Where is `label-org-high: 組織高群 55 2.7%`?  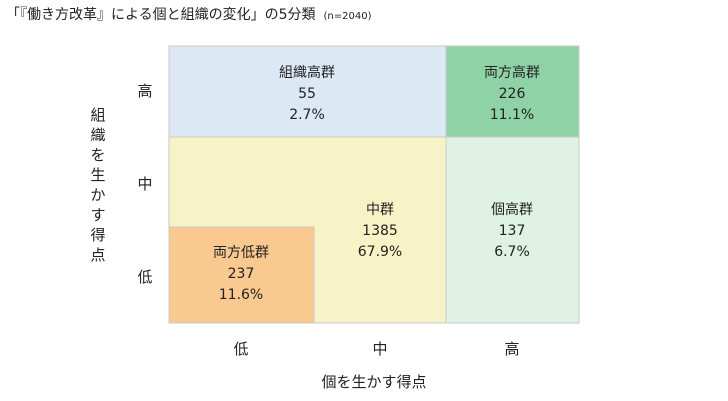
label-org-high: 組織高群 55 2.7% is located at coordinates (307, 93).